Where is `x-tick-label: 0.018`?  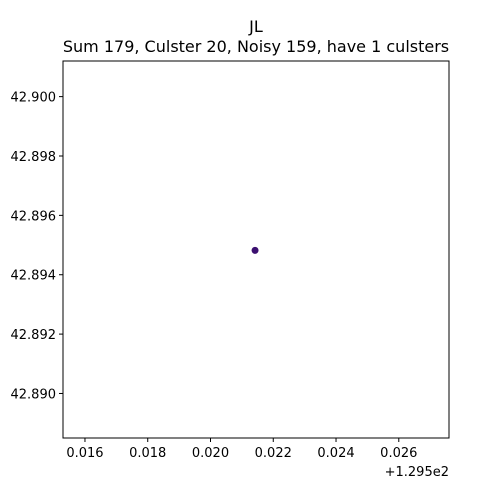
x-tick-label: 0.018 is located at coordinates (147, 453).